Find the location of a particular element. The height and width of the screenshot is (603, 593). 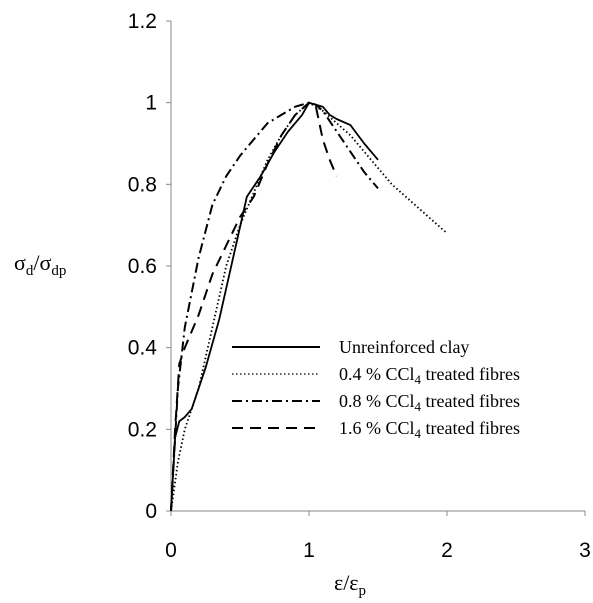

legend-label-1: Unreinforced clay is located at coordinates (404, 347).